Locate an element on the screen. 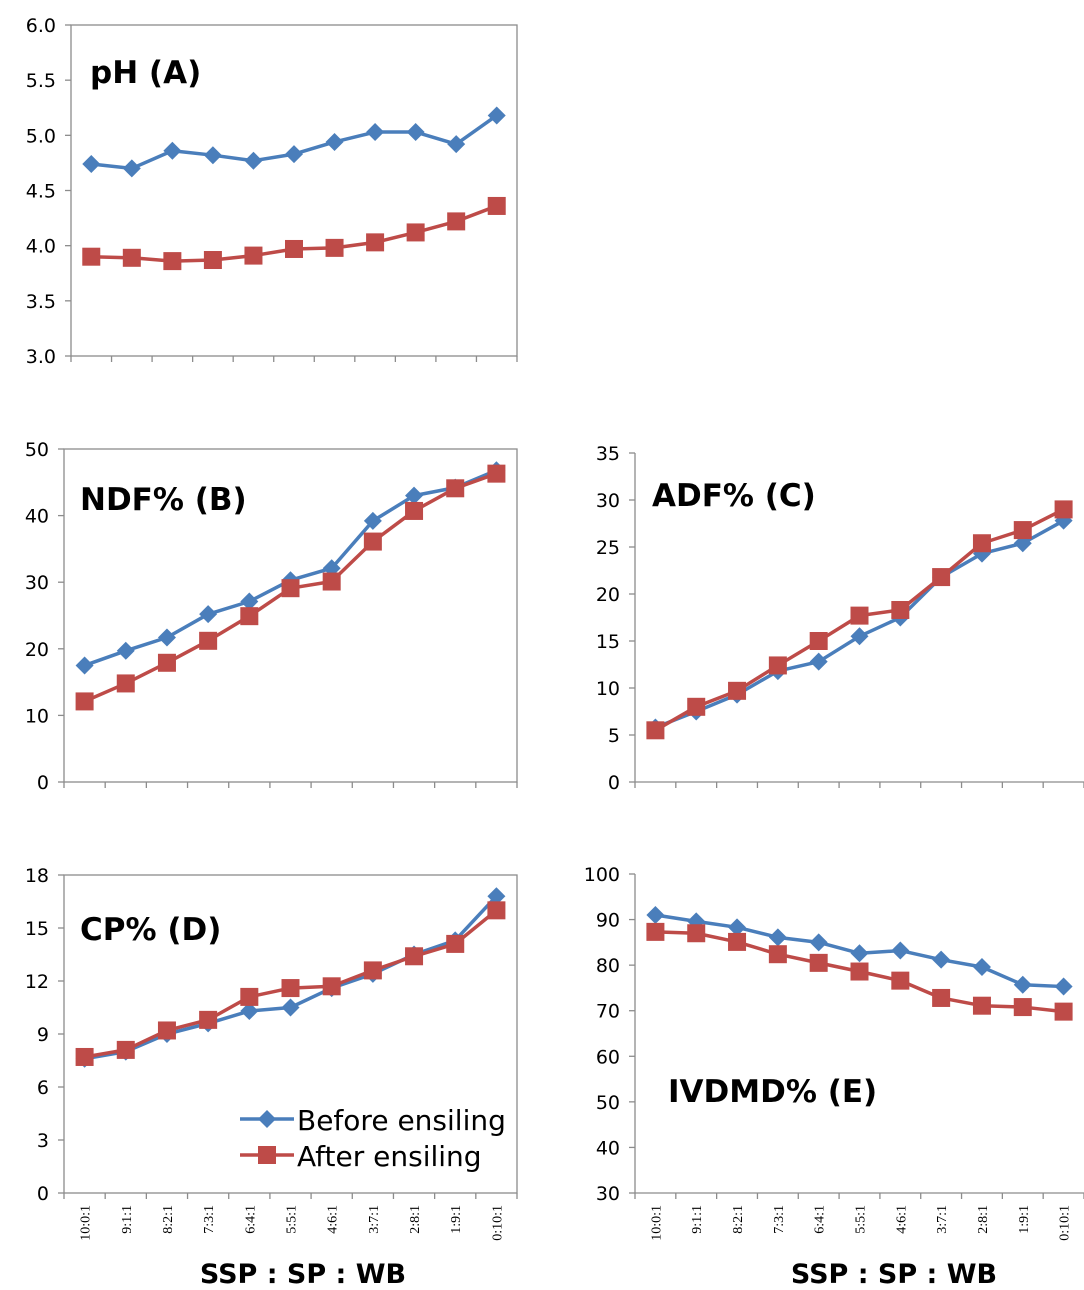 The height and width of the screenshot is (1290, 1084). y-tick-label: 9 is located at coordinates (43, 1035).